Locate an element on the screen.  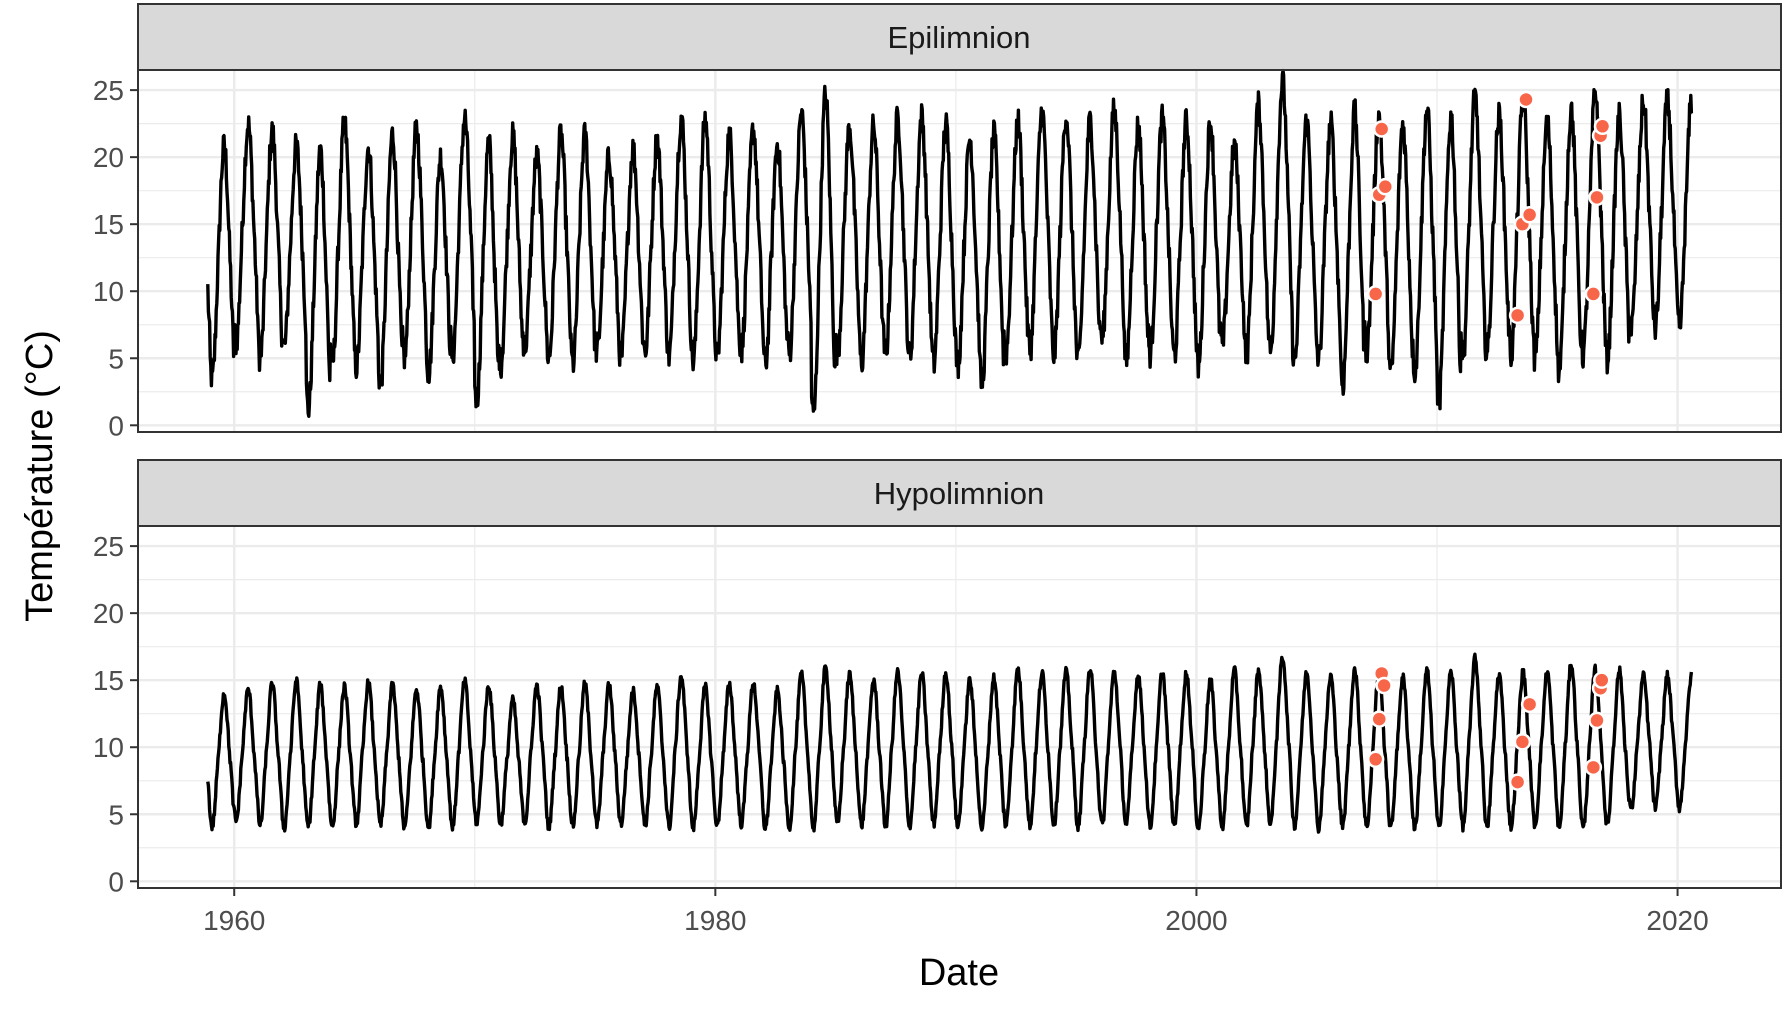
y-axis-title: Température (°C) is located at coordinates (40, 476).